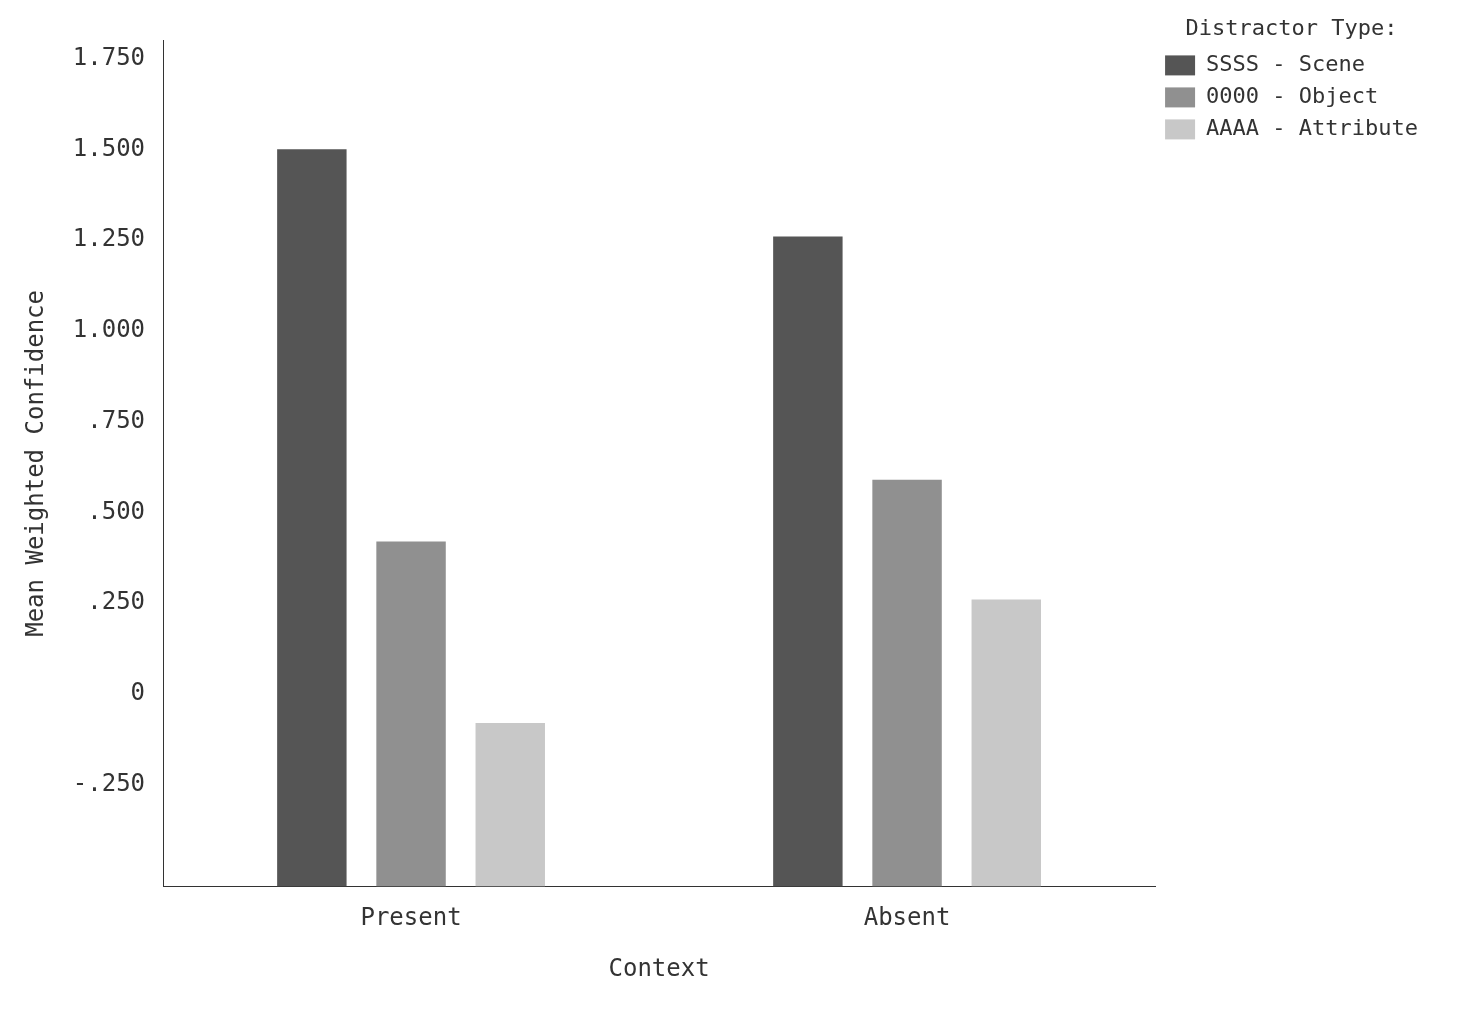  What do you see at coordinates (109, 238) in the screenshot?
I see `y-tick-label: 1.250` at bounding box center [109, 238].